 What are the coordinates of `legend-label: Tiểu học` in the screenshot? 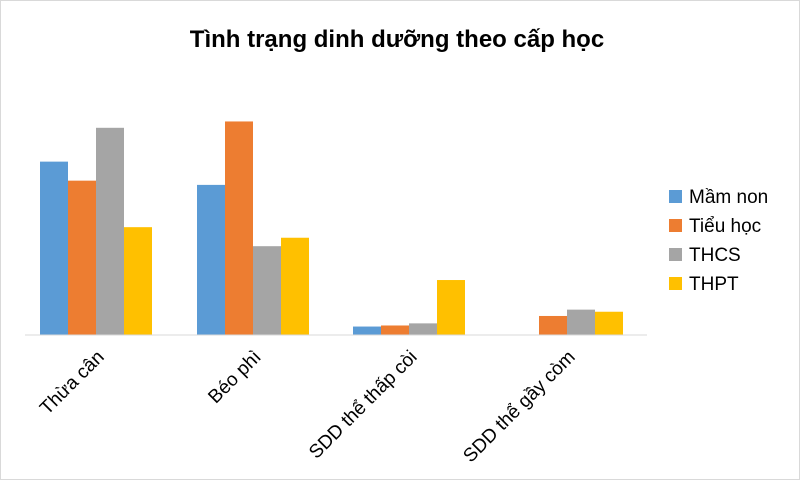 It's located at (725, 226).